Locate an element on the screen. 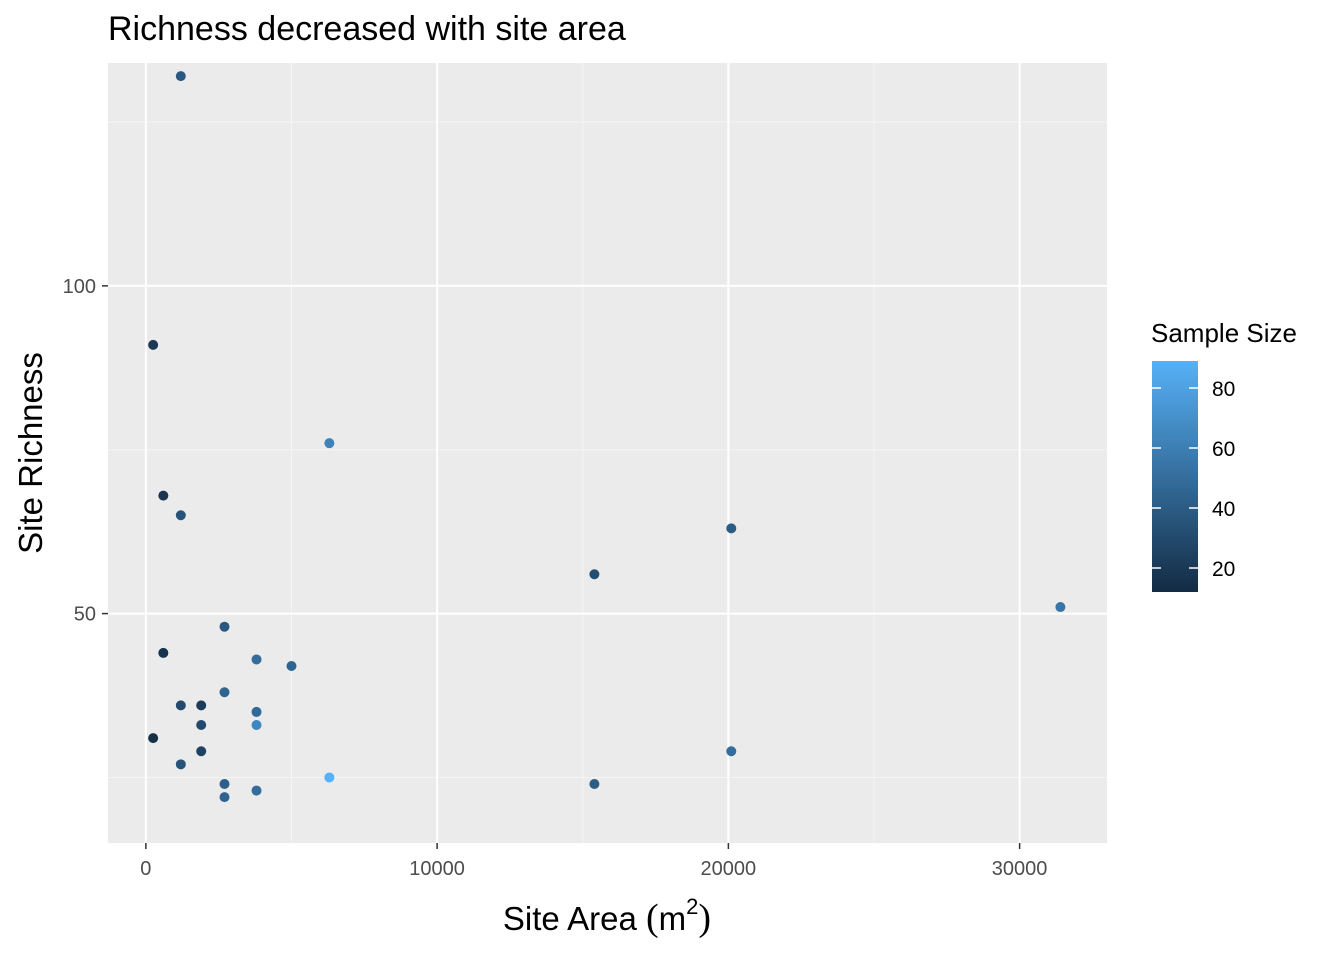  y-tick-label: 50 is located at coordinates (85, 615).